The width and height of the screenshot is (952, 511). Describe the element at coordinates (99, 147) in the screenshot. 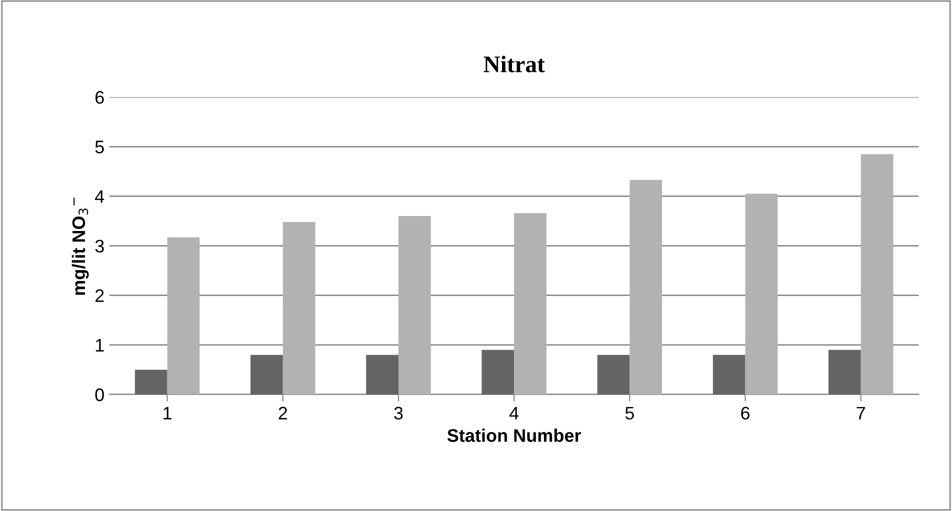

I see `y-tick-label: 5` at that location.